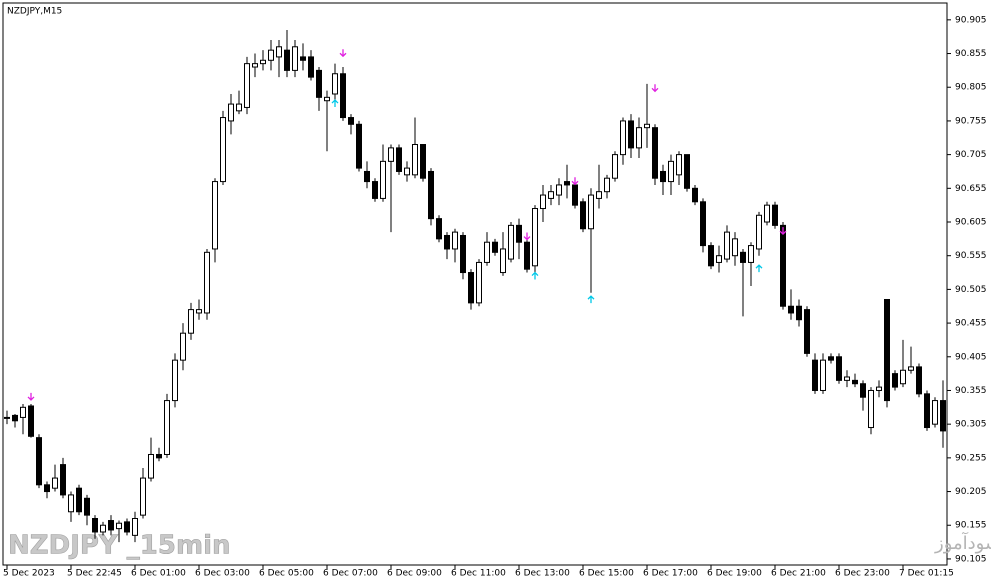 This screenshot has height=584, width=991. What do you see at coordinates (971, 425) in the screenshot?
I see `y-tick-label: 90.305` at bounding box center [971, 425].